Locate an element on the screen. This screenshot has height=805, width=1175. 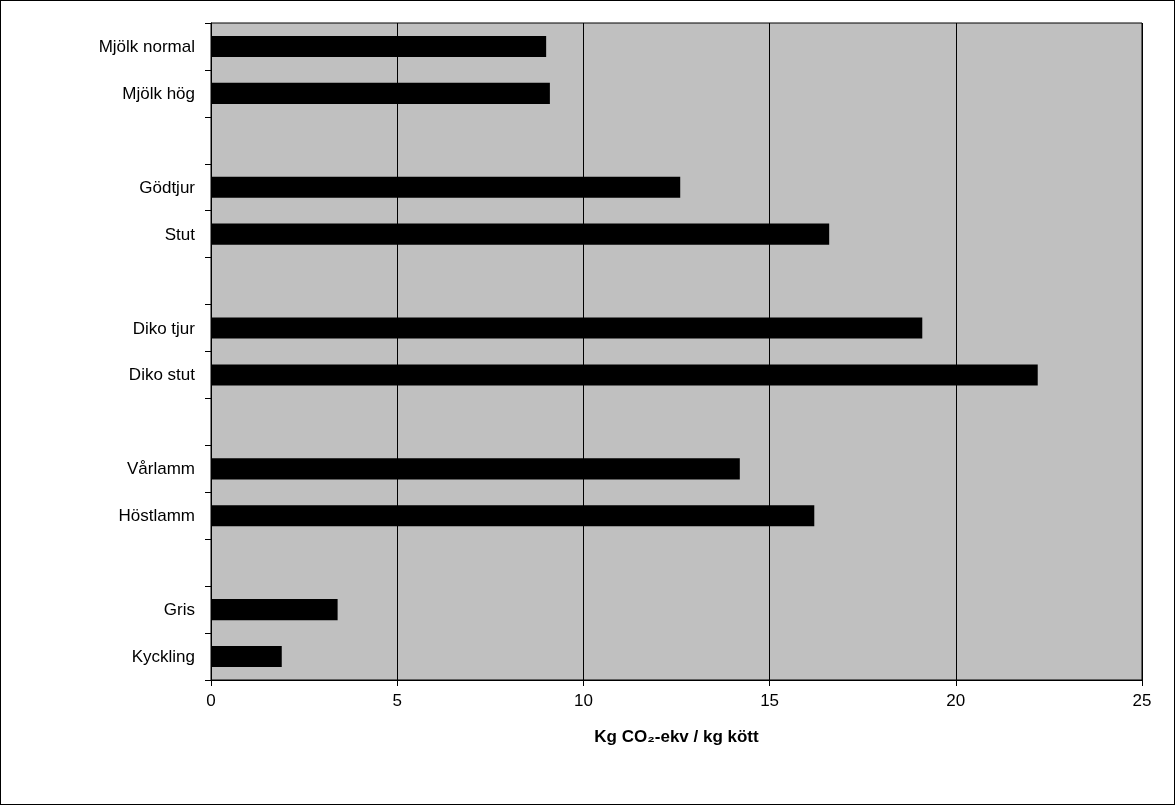
y-tick-label: Mjölk normal is located at coordinates (146, 46).